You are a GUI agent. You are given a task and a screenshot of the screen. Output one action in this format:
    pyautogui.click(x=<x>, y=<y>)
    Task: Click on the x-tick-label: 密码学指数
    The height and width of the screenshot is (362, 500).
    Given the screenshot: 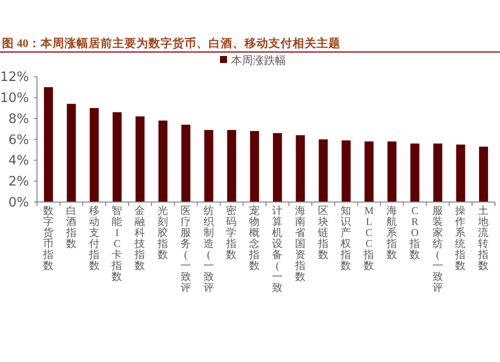 What is the action you would take?
    pyautogui.click(x=231, y=232)
    